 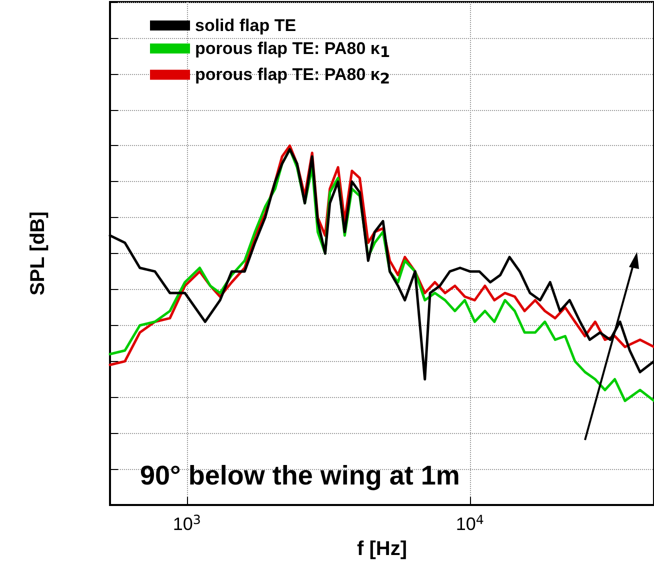 What do you see at coordinates (382, 549) in the screenshot?
I see `x-axis-title: f [Hz]` at bounding box center [382, 549].